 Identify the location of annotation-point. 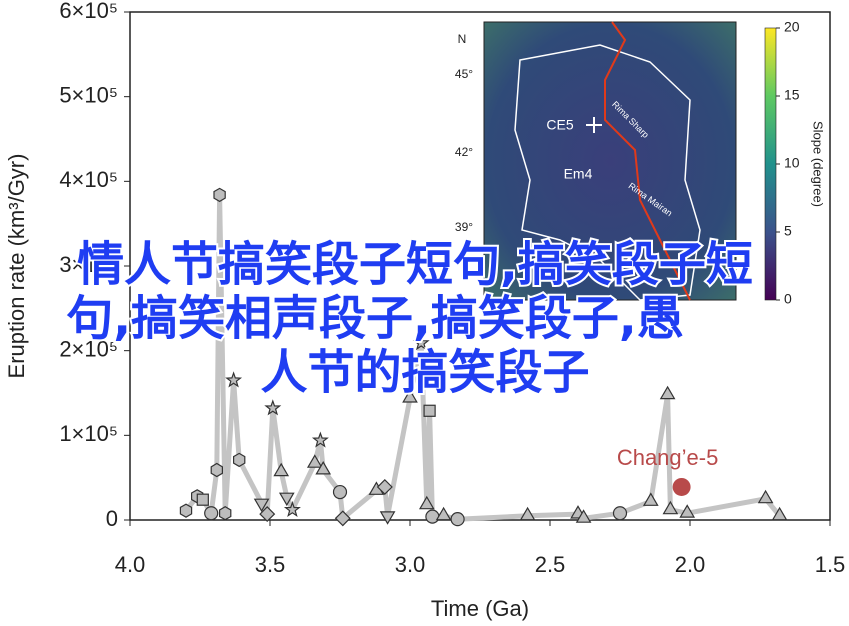
(681, 486).